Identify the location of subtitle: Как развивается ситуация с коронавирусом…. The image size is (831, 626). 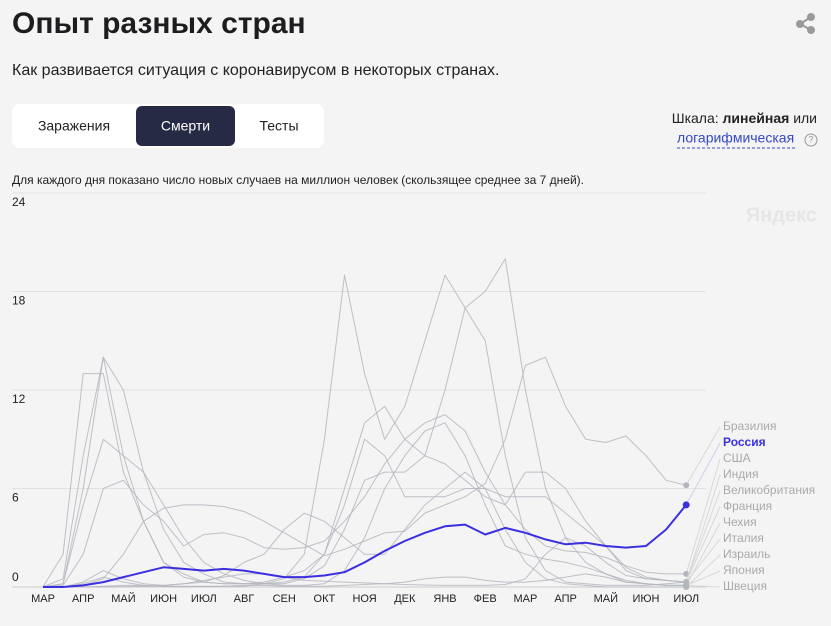
(255, 70).